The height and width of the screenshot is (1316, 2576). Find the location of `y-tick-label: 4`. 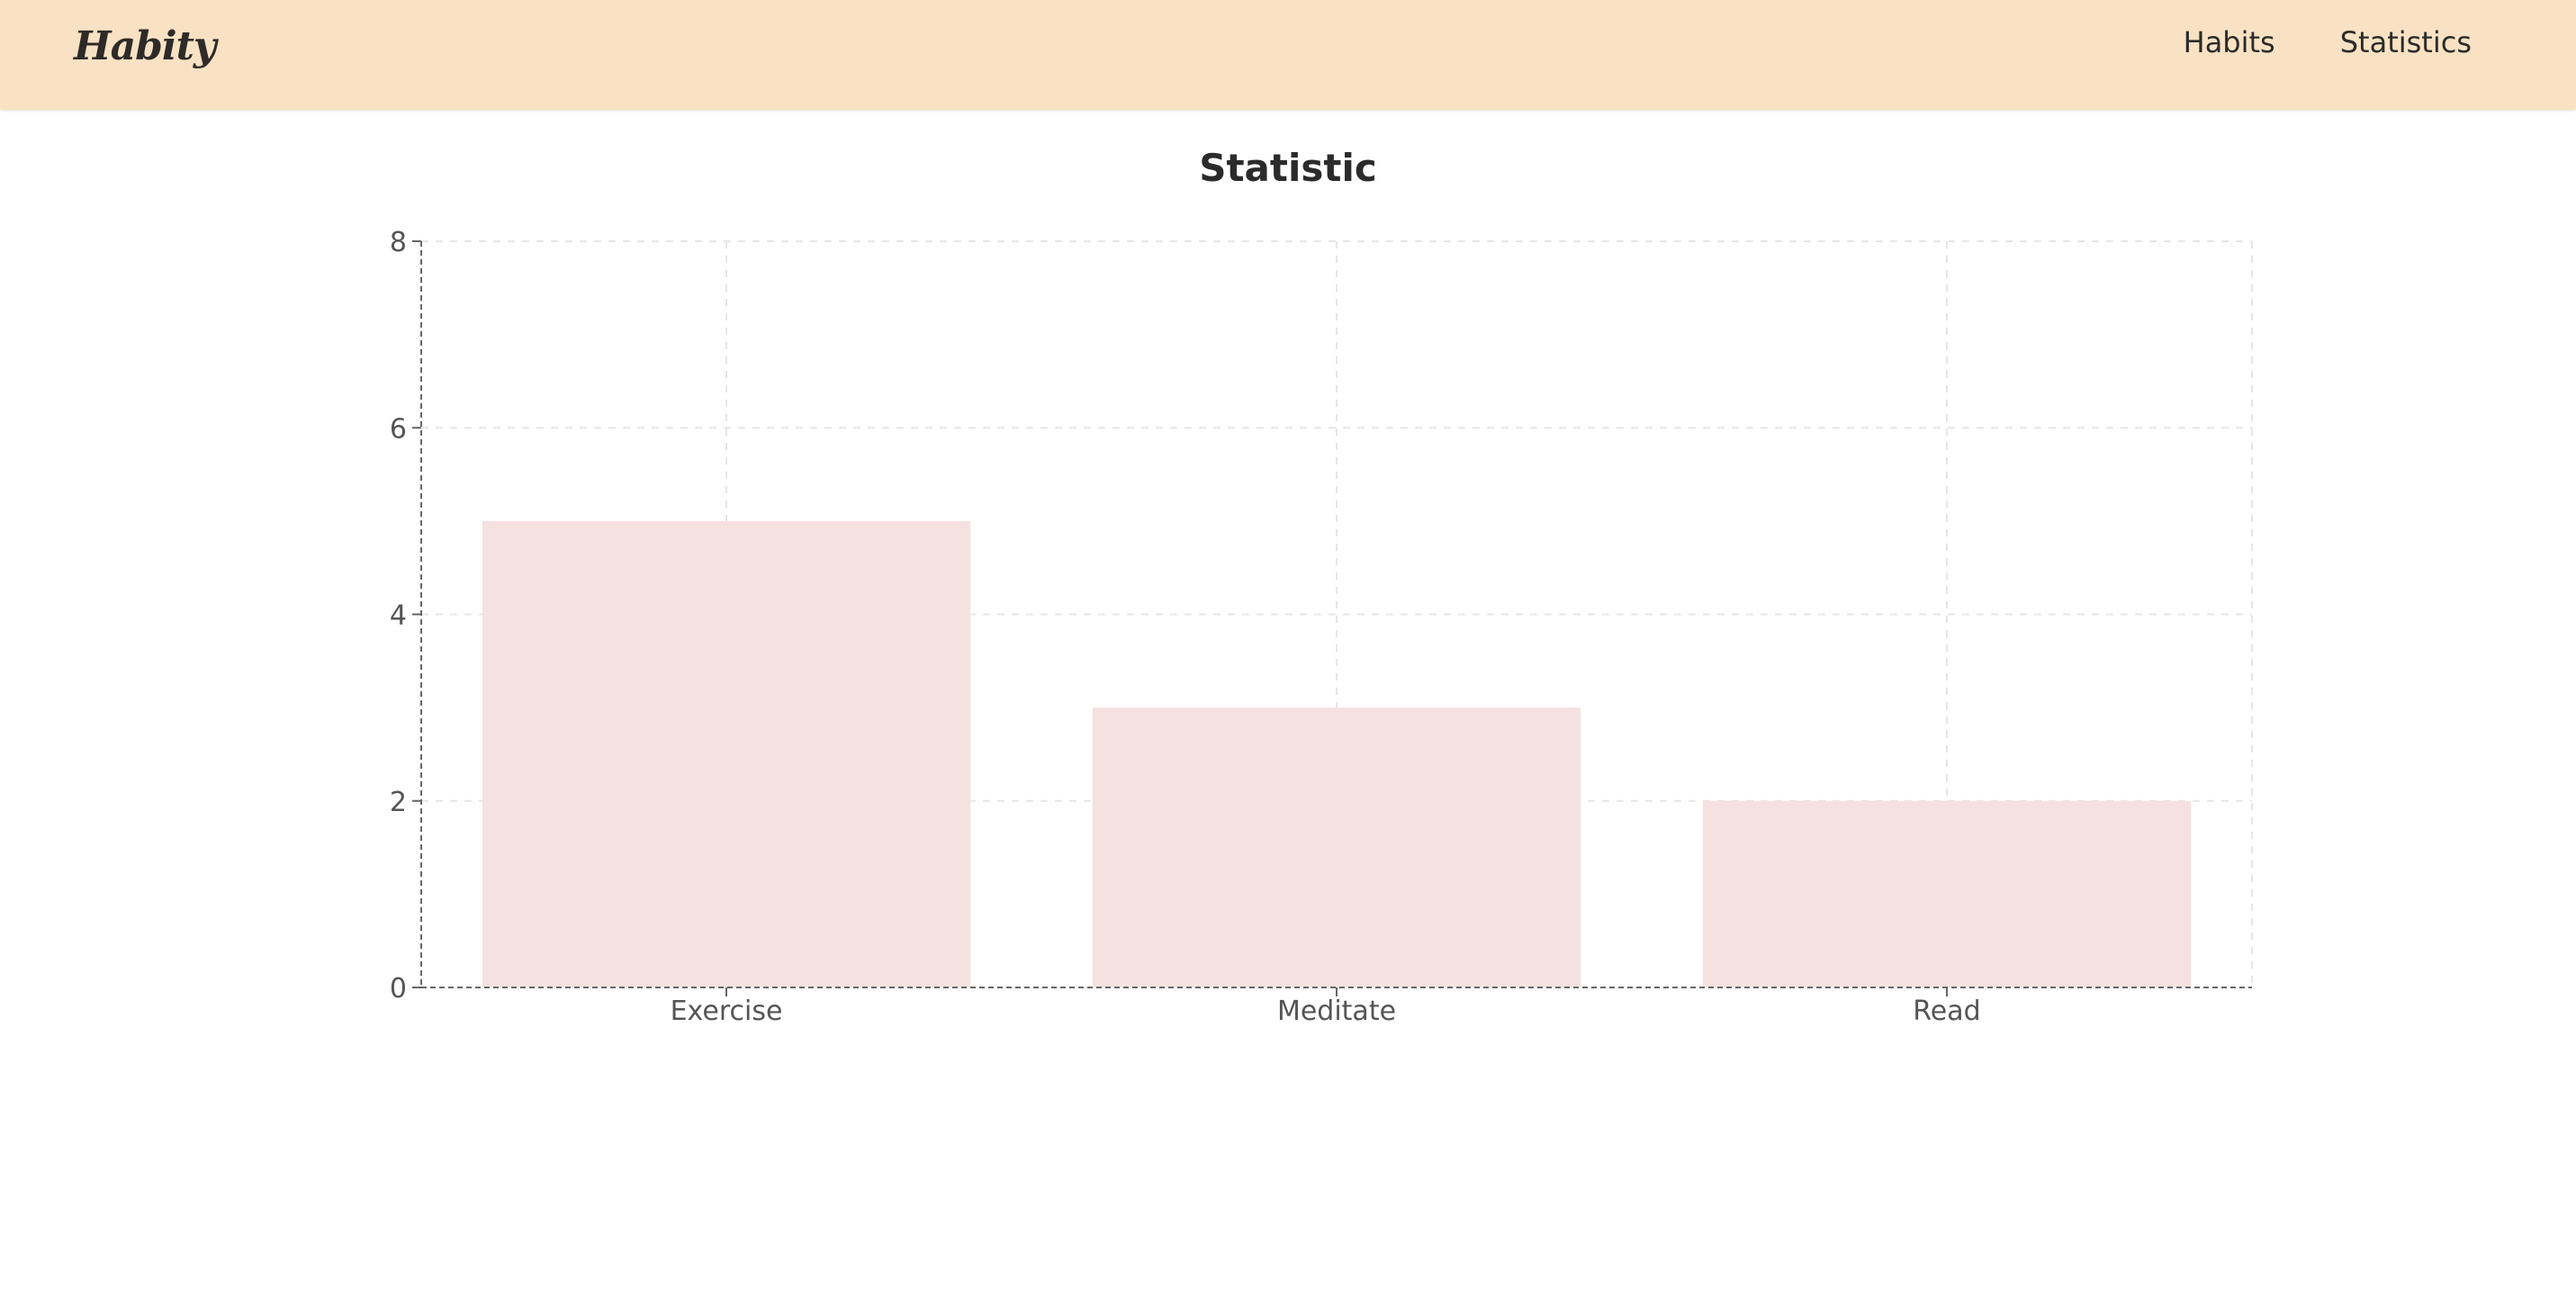

y-tick-label: 4 is located at coordinates (398, 616).